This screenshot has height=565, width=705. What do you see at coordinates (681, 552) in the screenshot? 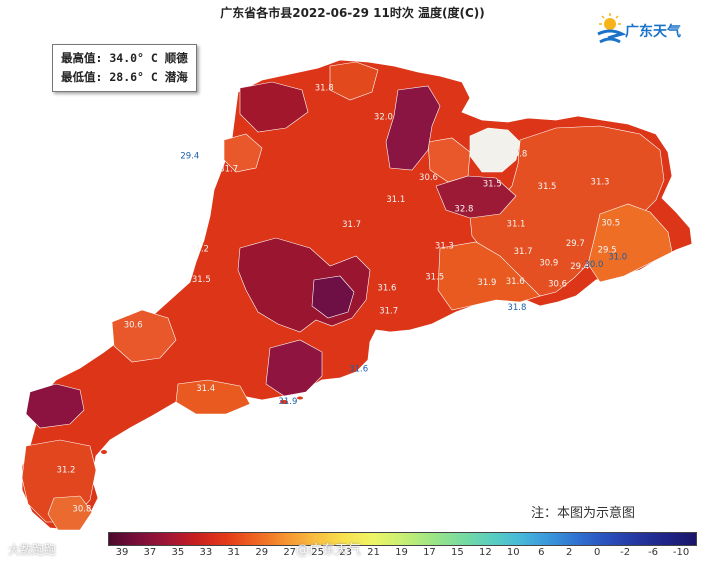
I see `legend-label: -10` at bounding box center [681, 552].